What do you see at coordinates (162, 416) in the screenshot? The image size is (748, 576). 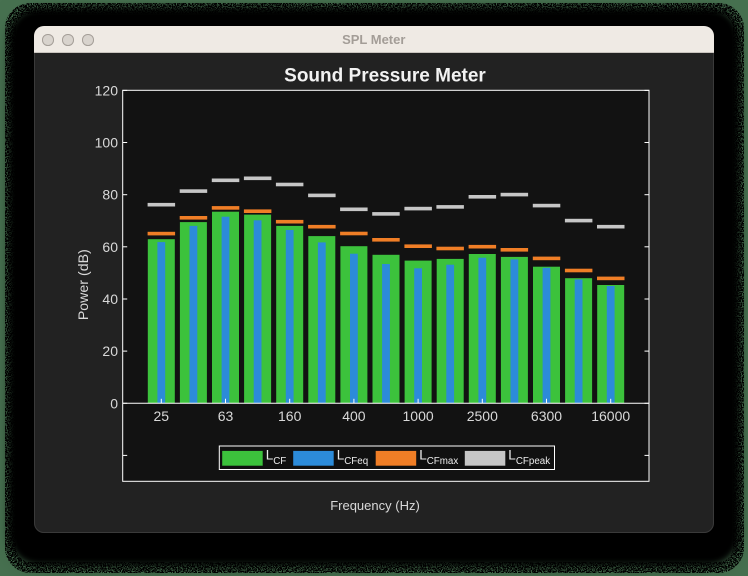 I see `svg-text: 25` at bounding box center [162, 416].